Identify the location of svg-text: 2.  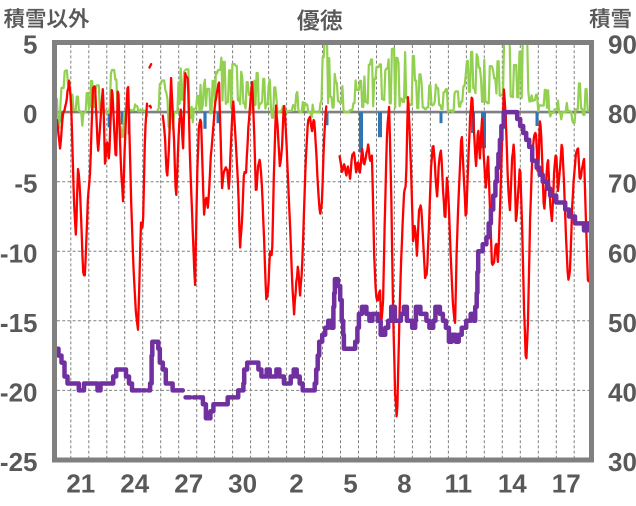
(296, 484).